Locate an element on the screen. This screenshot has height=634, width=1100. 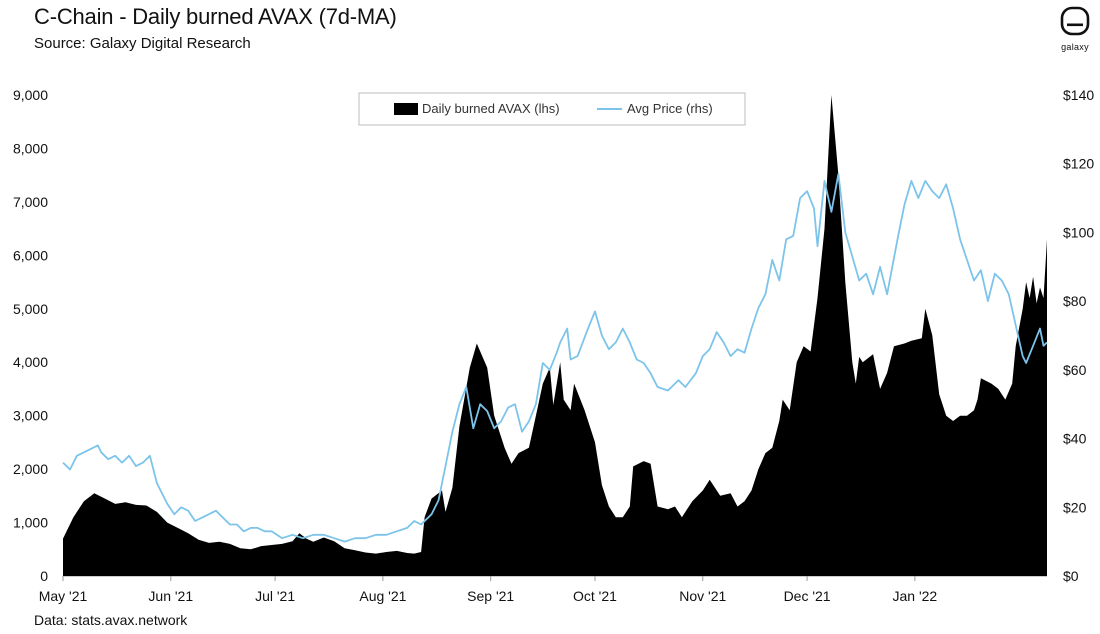
y-right-tick-label: $40 is located at coordinates (1075, 439).